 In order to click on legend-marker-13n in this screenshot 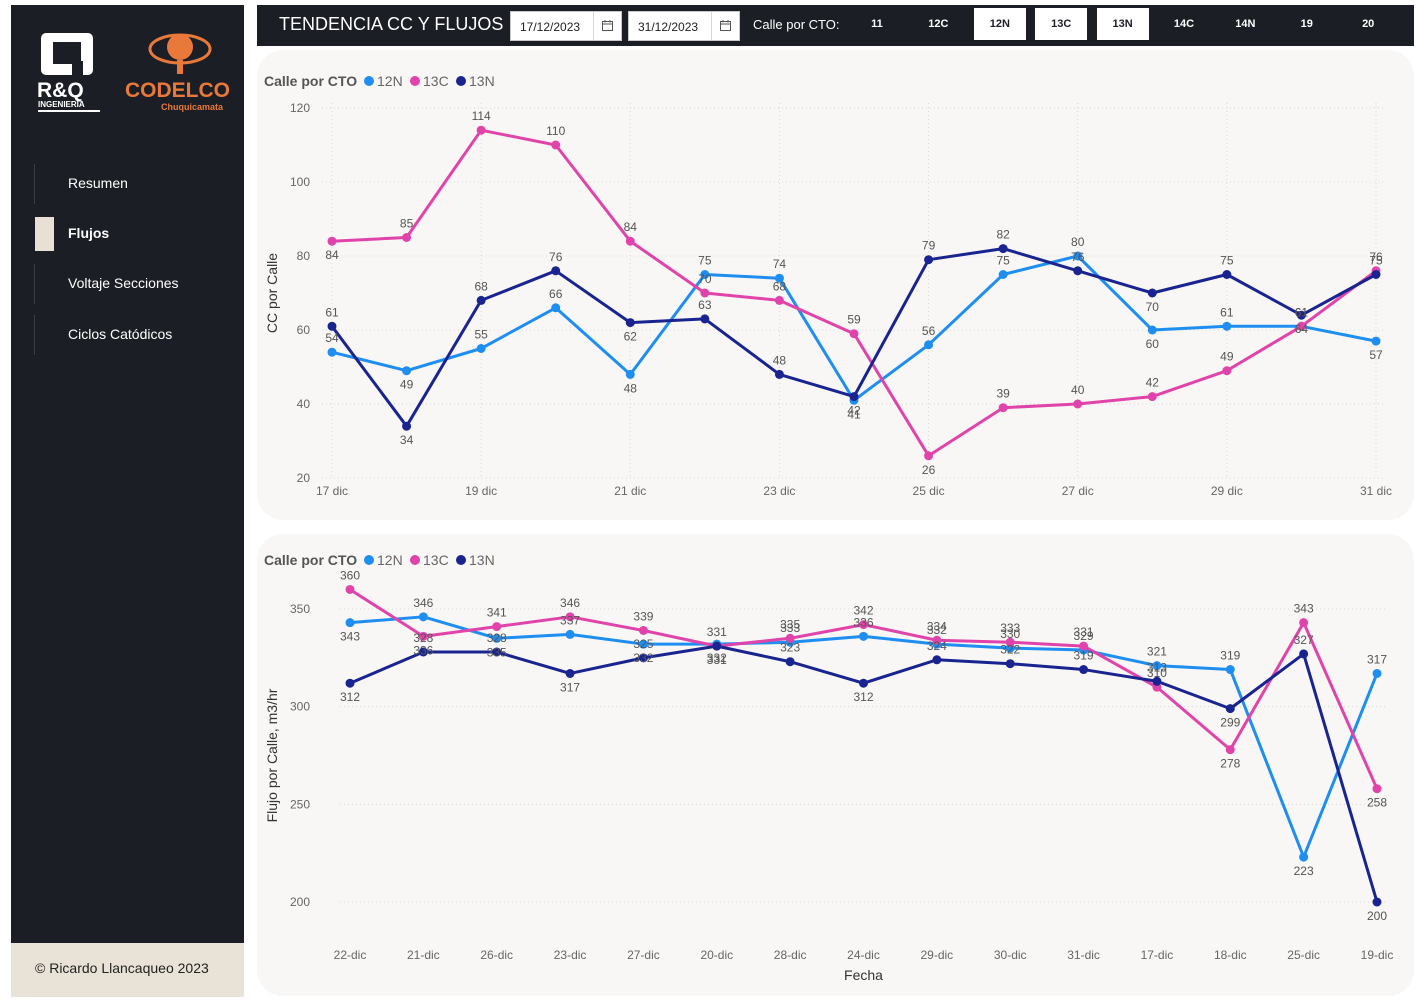, I will do `click(461, 81)`.